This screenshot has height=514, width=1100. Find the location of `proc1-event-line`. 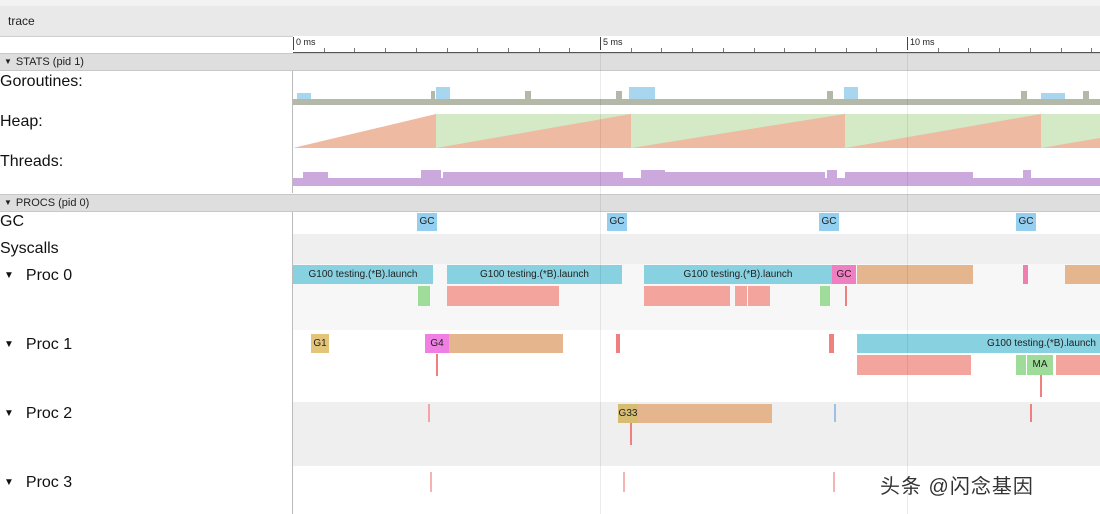

proc1-event-line is located at coordinates (1041, 386).